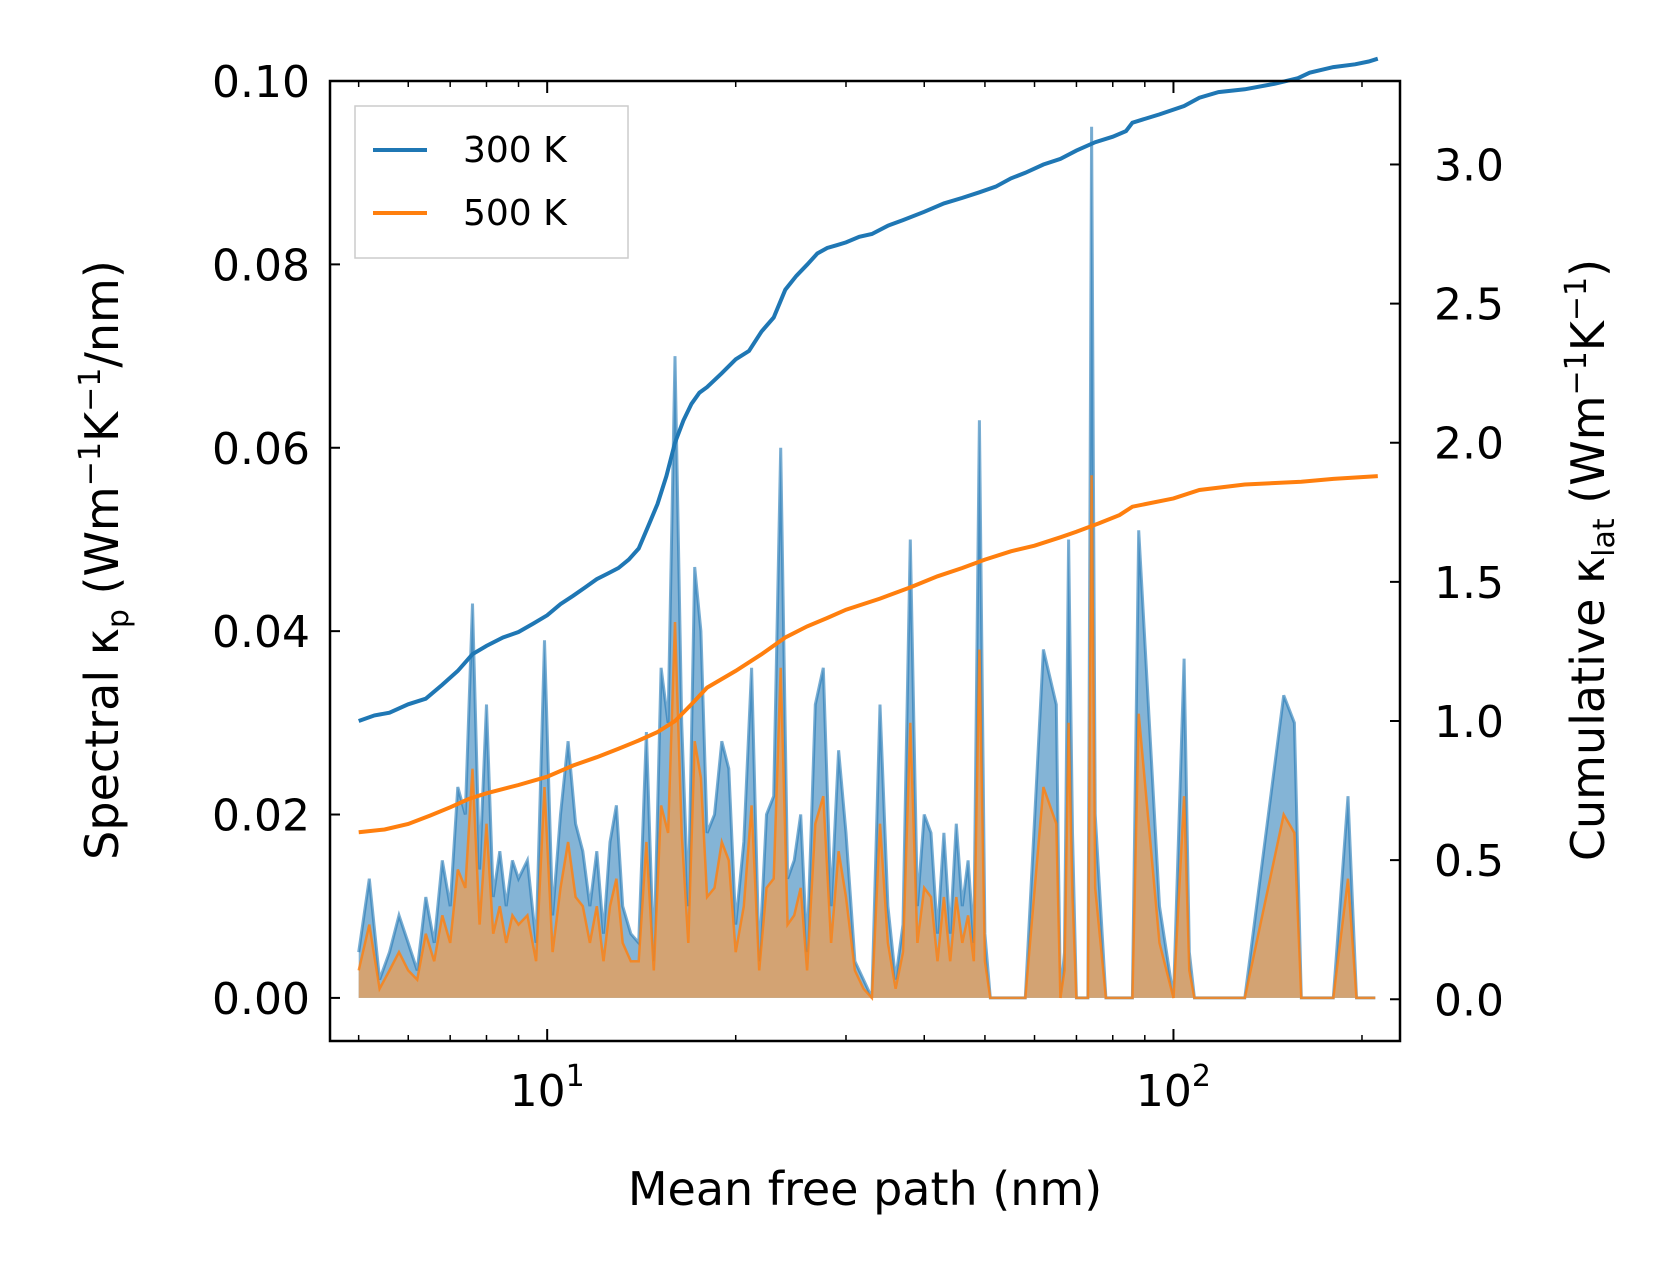 The height and width of the screenshot is (1275, 1679). I want to click on legend: 300 K 500 K, so click(491, 182).